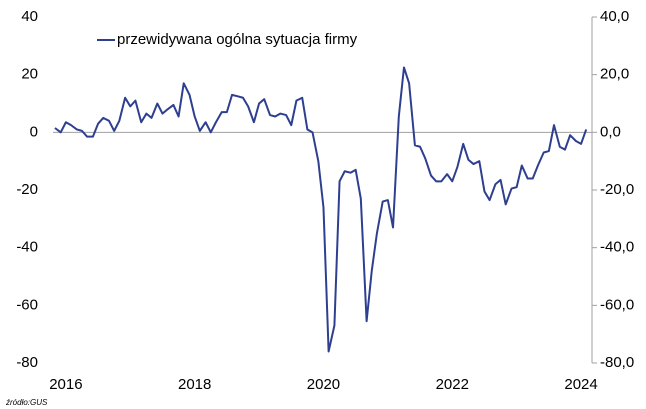 Image resolution: width=646 pixels, height=409 pixels. I want to click on y2-tick-label: 20,0, so click(614, 74).